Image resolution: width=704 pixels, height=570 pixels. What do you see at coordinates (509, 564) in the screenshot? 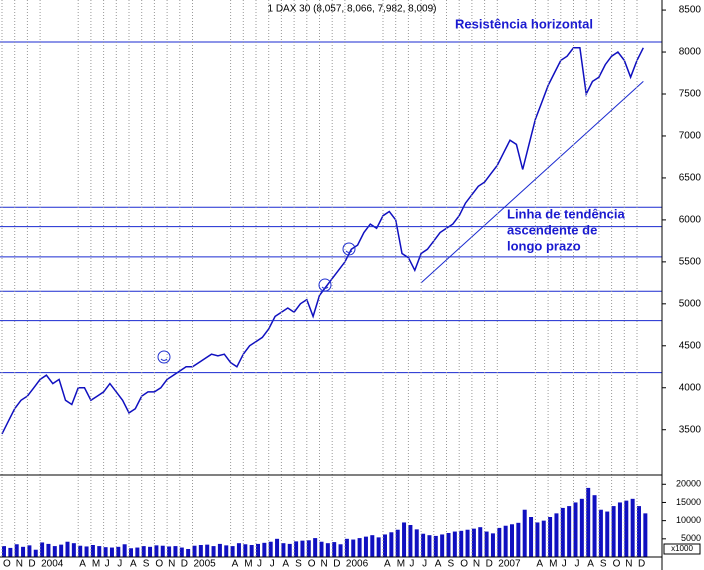
I see `x-tick-label: 2007` at bounding box center [509, 564].